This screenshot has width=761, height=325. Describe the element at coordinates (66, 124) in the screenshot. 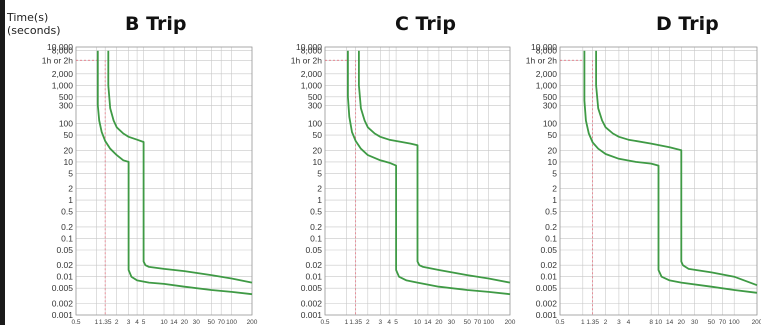

I see `y-tick-label: 100` at that location.